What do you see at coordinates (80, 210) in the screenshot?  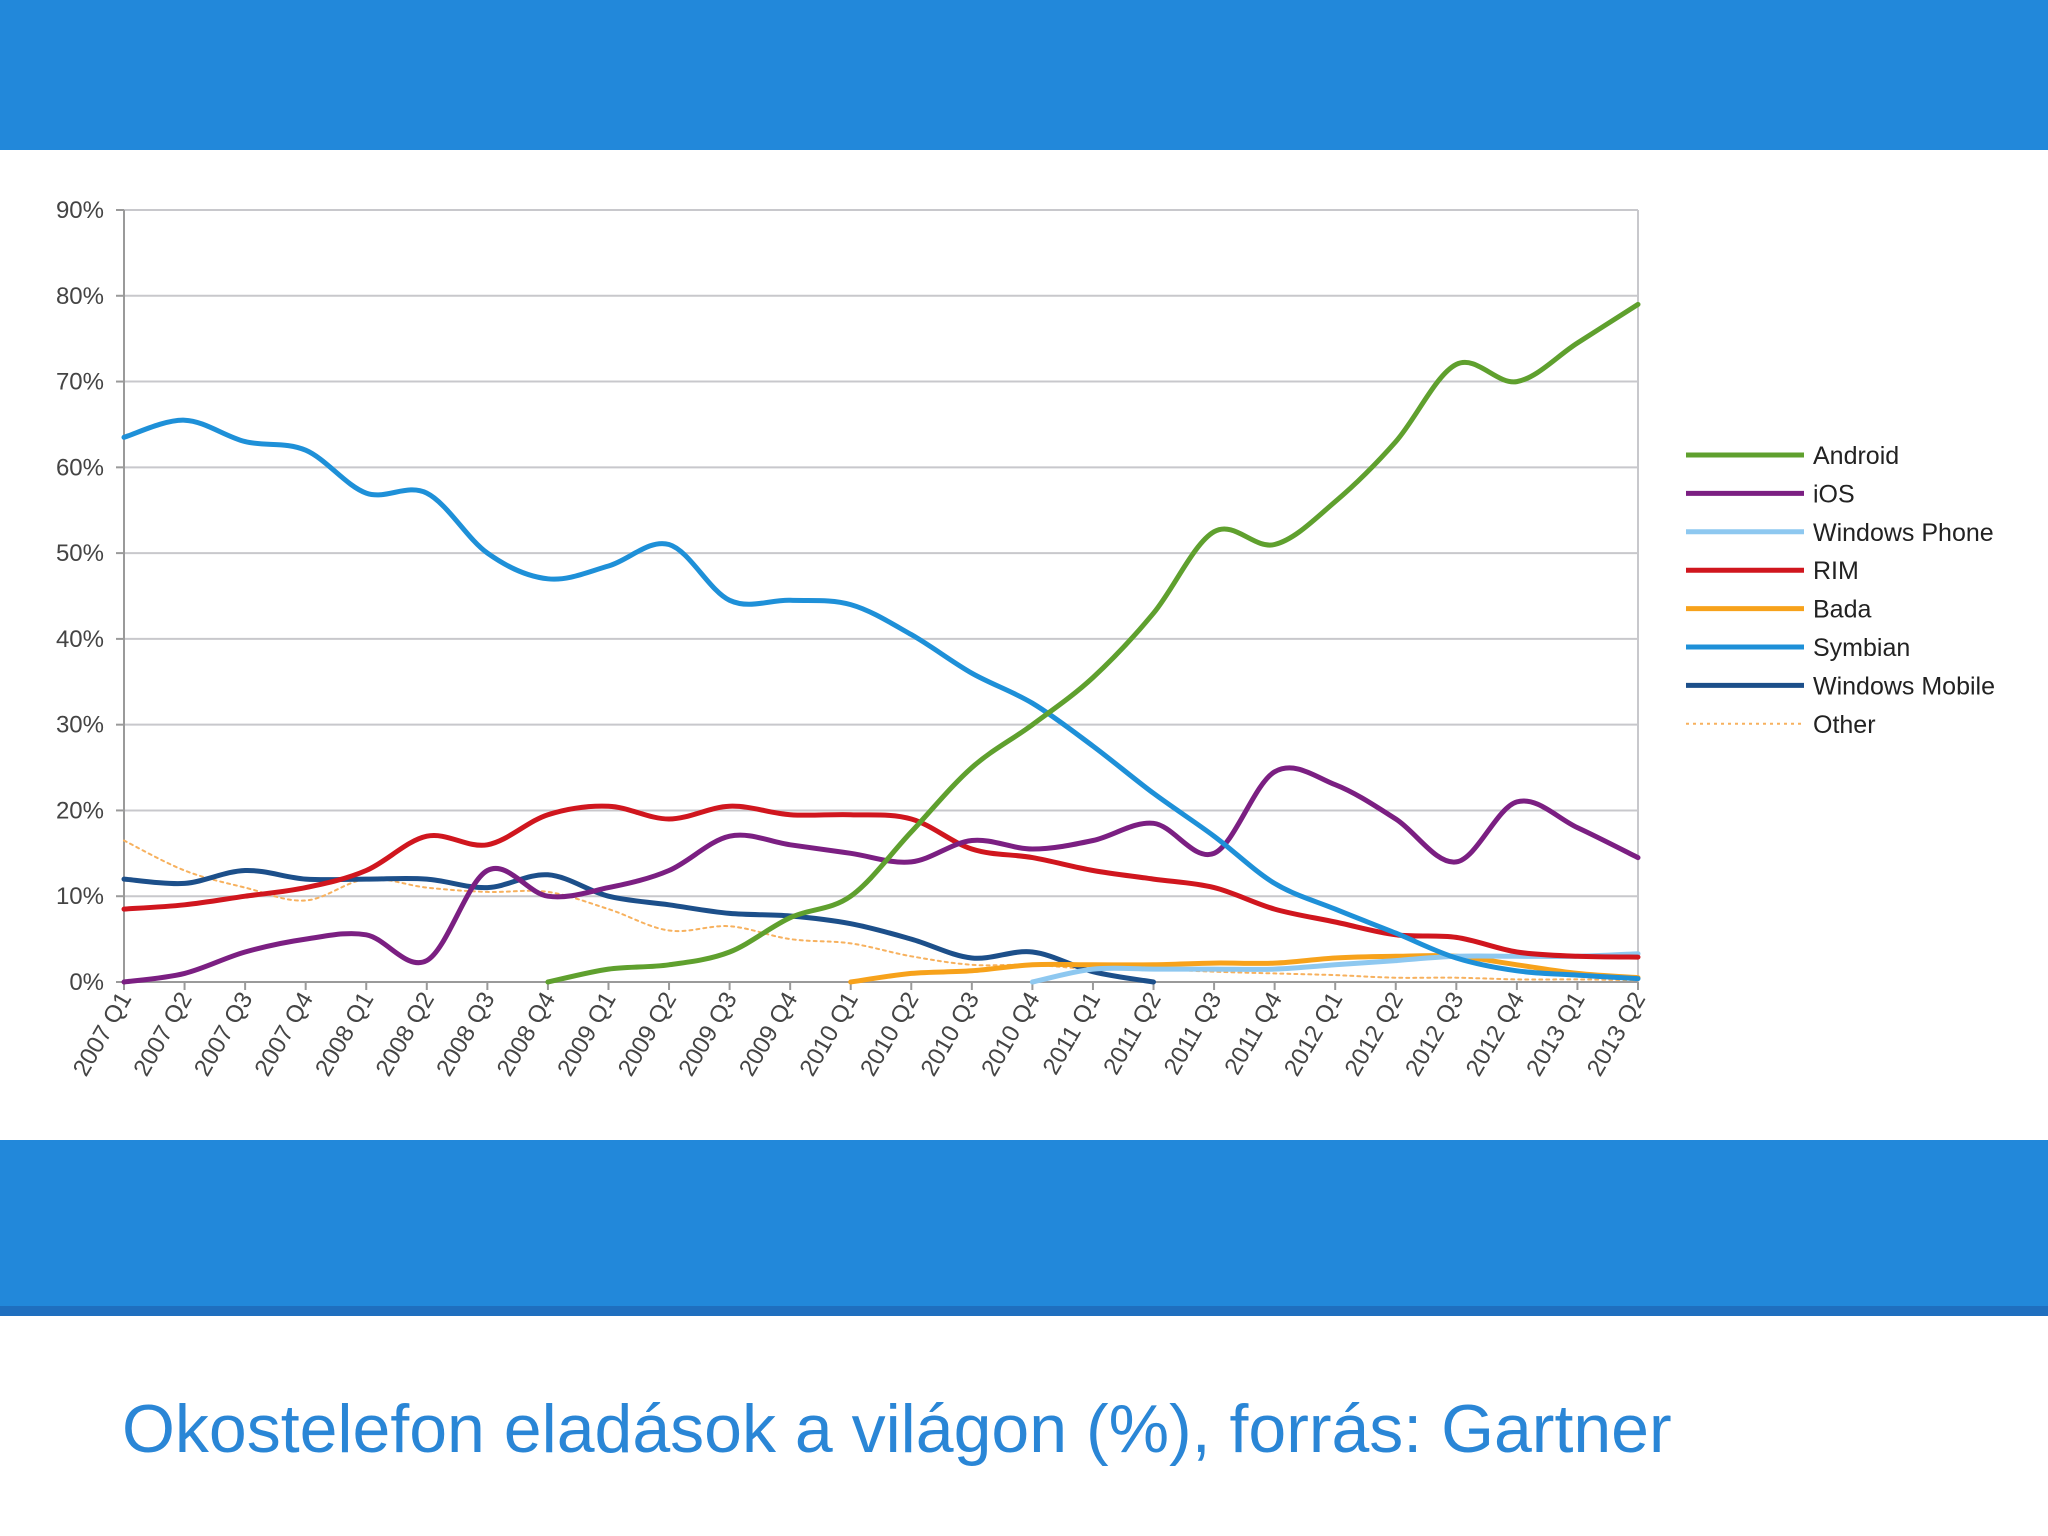 I see `y-tick-label: 90%` at bounding box center [80, 210].